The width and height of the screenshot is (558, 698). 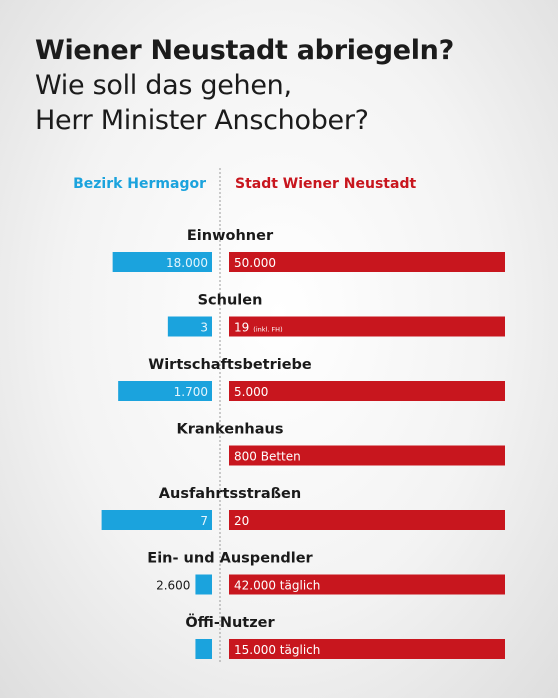 I want to click on headline-subtitle-line-2: Herr Minister Anschober?, so click(x=202, y=120).